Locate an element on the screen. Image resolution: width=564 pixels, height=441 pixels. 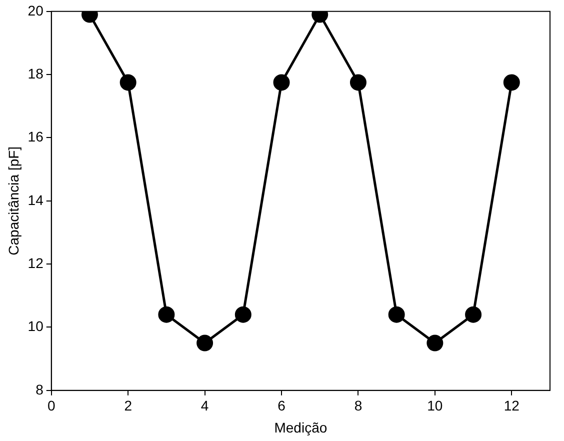
y-tick-label: 16 is located at coordinates (36, 136).